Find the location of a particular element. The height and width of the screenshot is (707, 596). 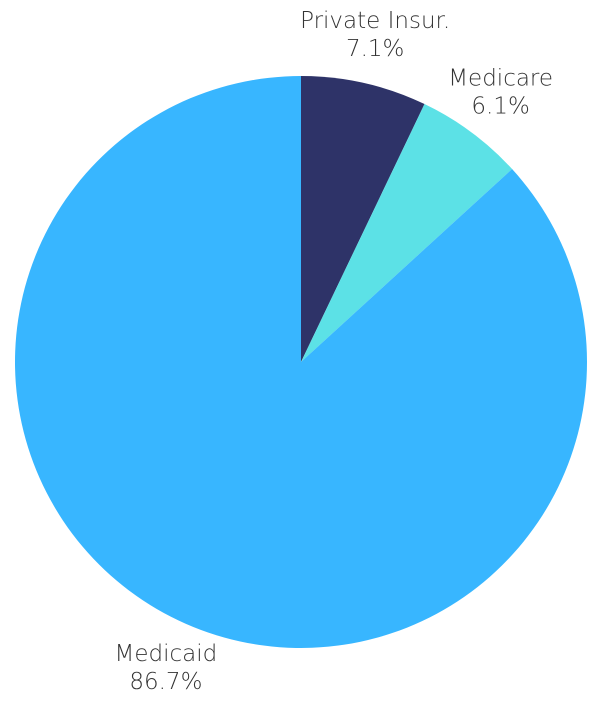

value-label: 86.7% is located at coordinates (165, 682).